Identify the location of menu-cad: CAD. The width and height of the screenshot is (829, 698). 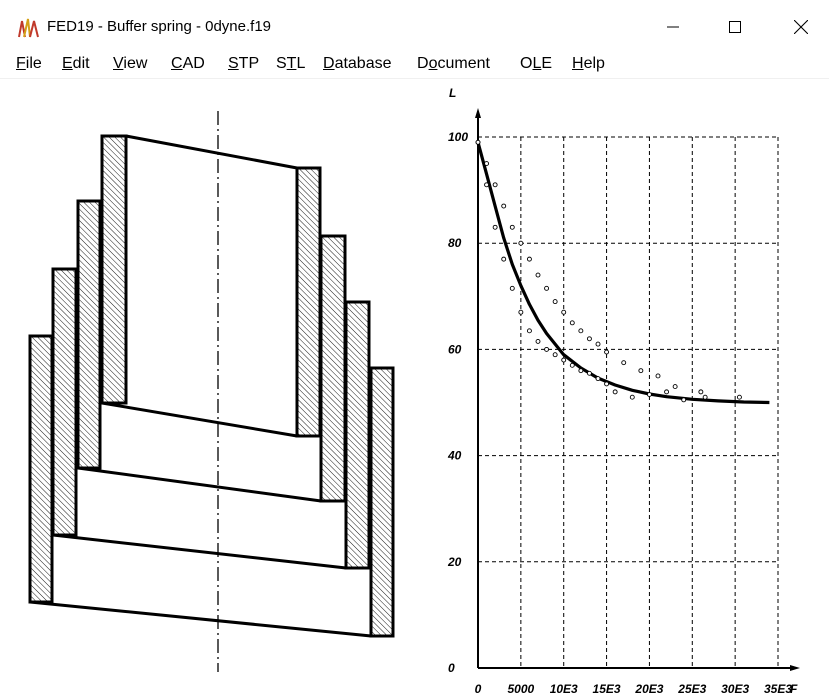
(188, 63).